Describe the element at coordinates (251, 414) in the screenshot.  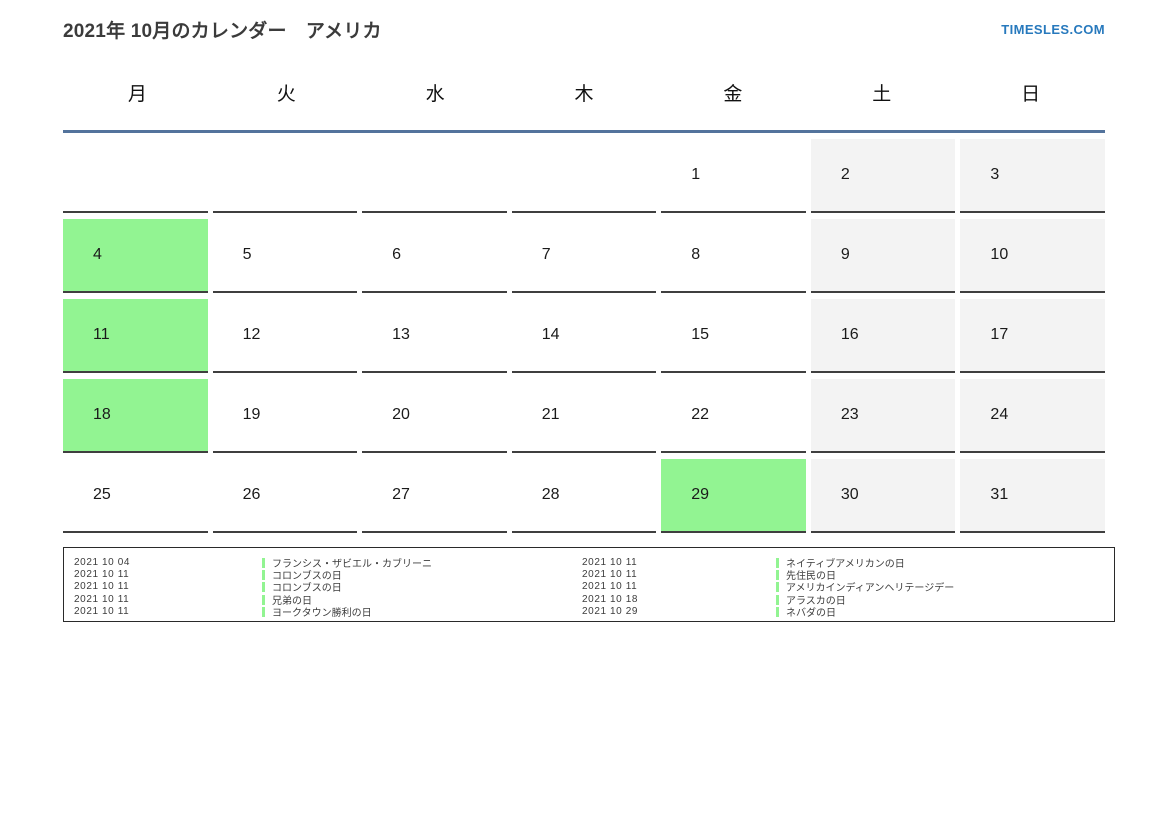
I see `day-number: 19` at that location.